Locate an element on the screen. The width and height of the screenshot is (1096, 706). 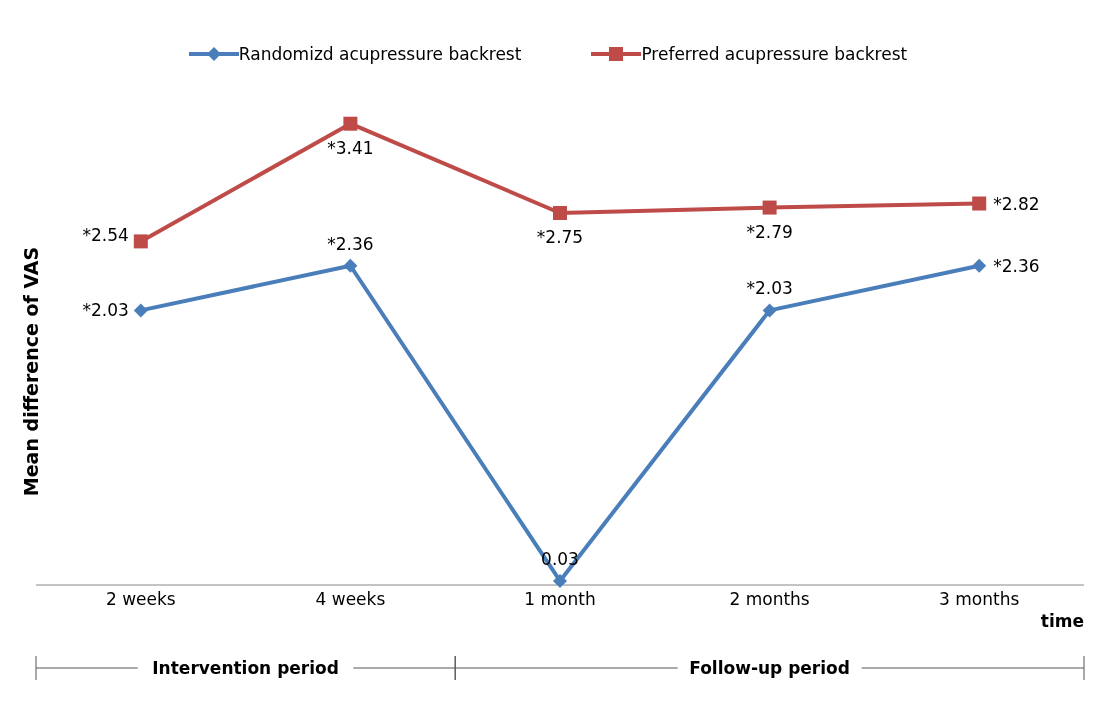
text: Intervention period is located at coordinates (245, 668).